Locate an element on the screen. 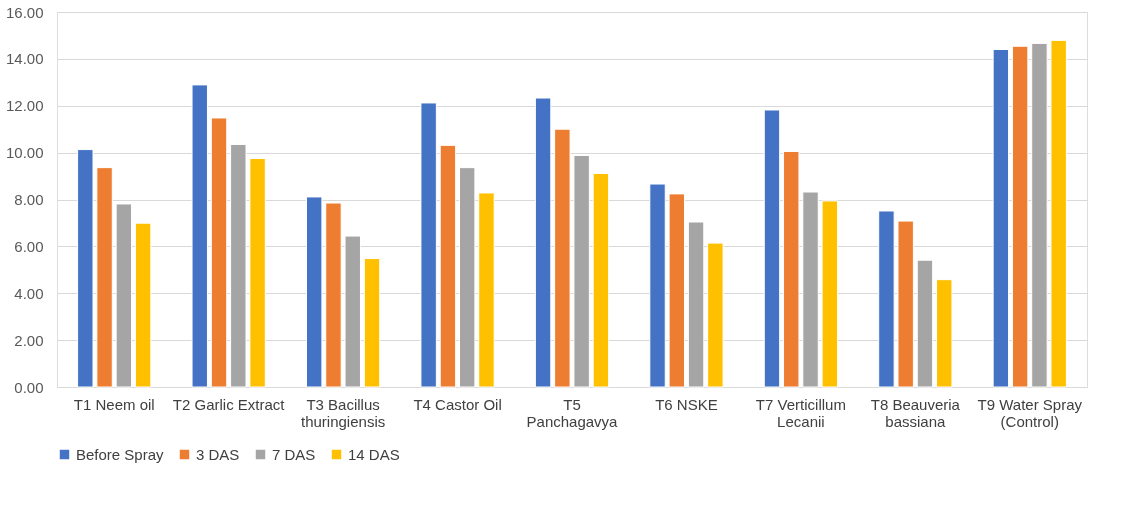  y-tick-label: 10.00 is located at coordinates (24, 153).